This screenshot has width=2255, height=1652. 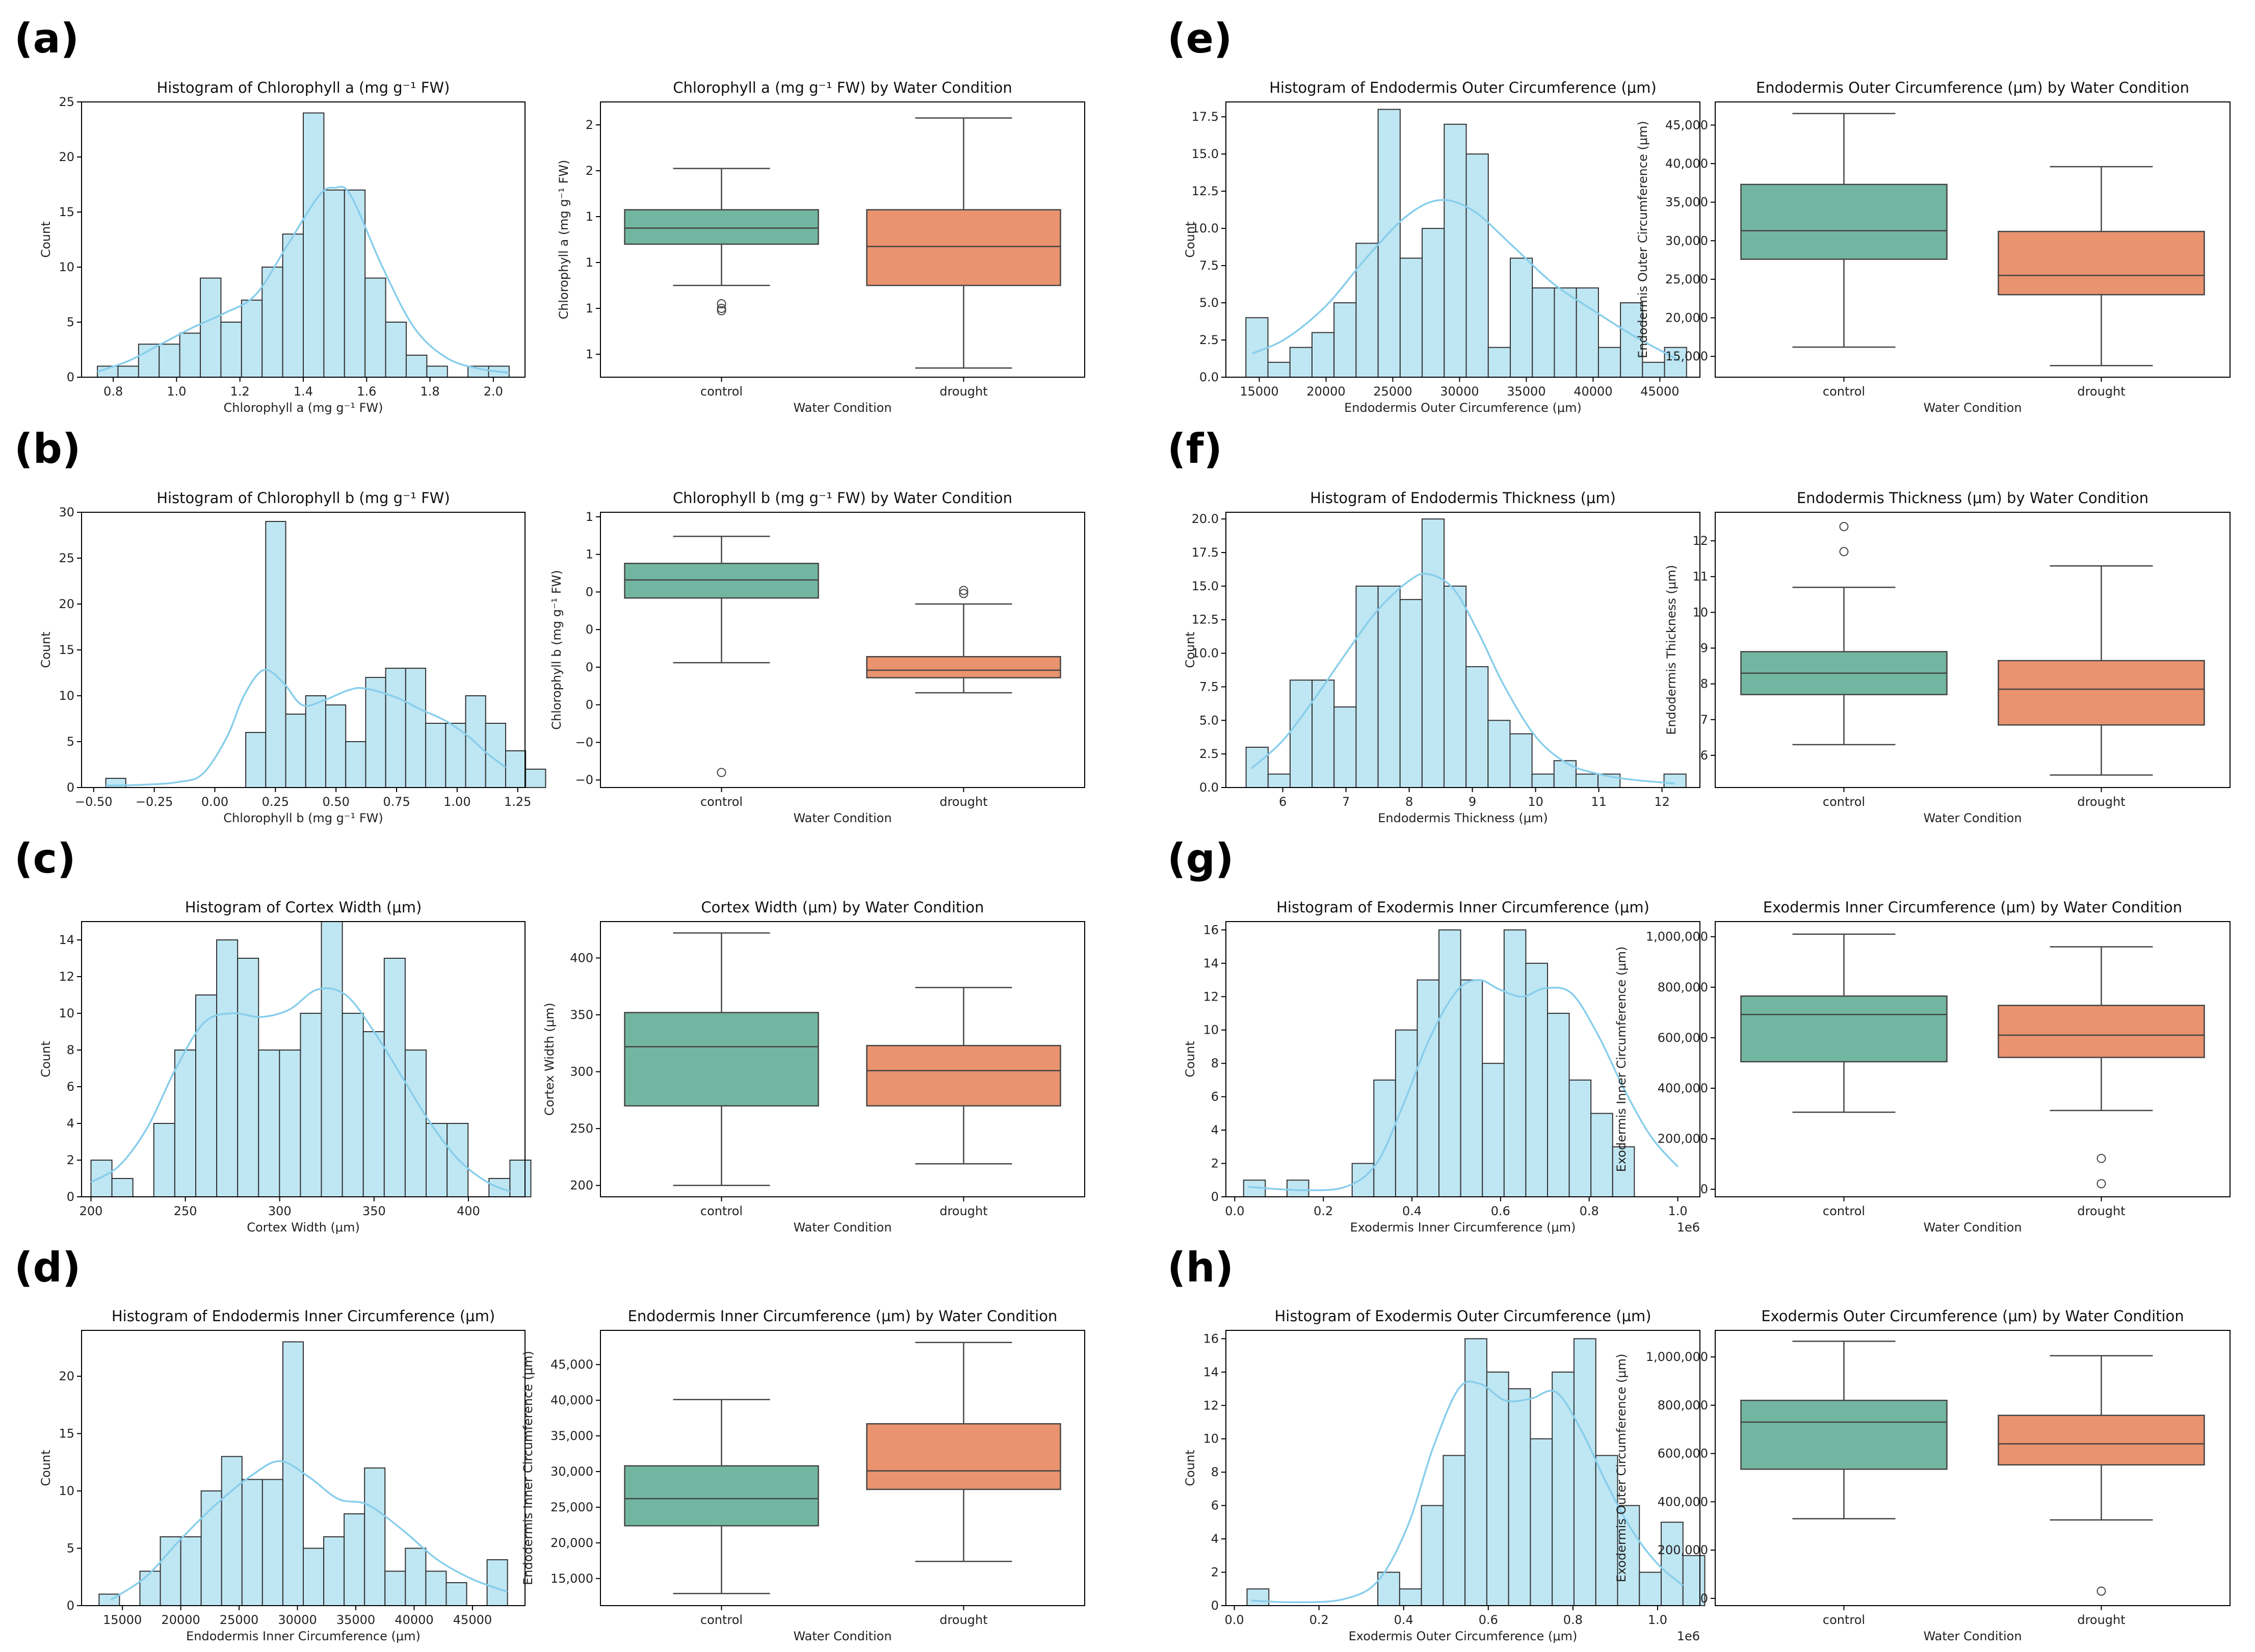 I want to click on y-tick-label: 30,000, so click(x=571, y=1472).